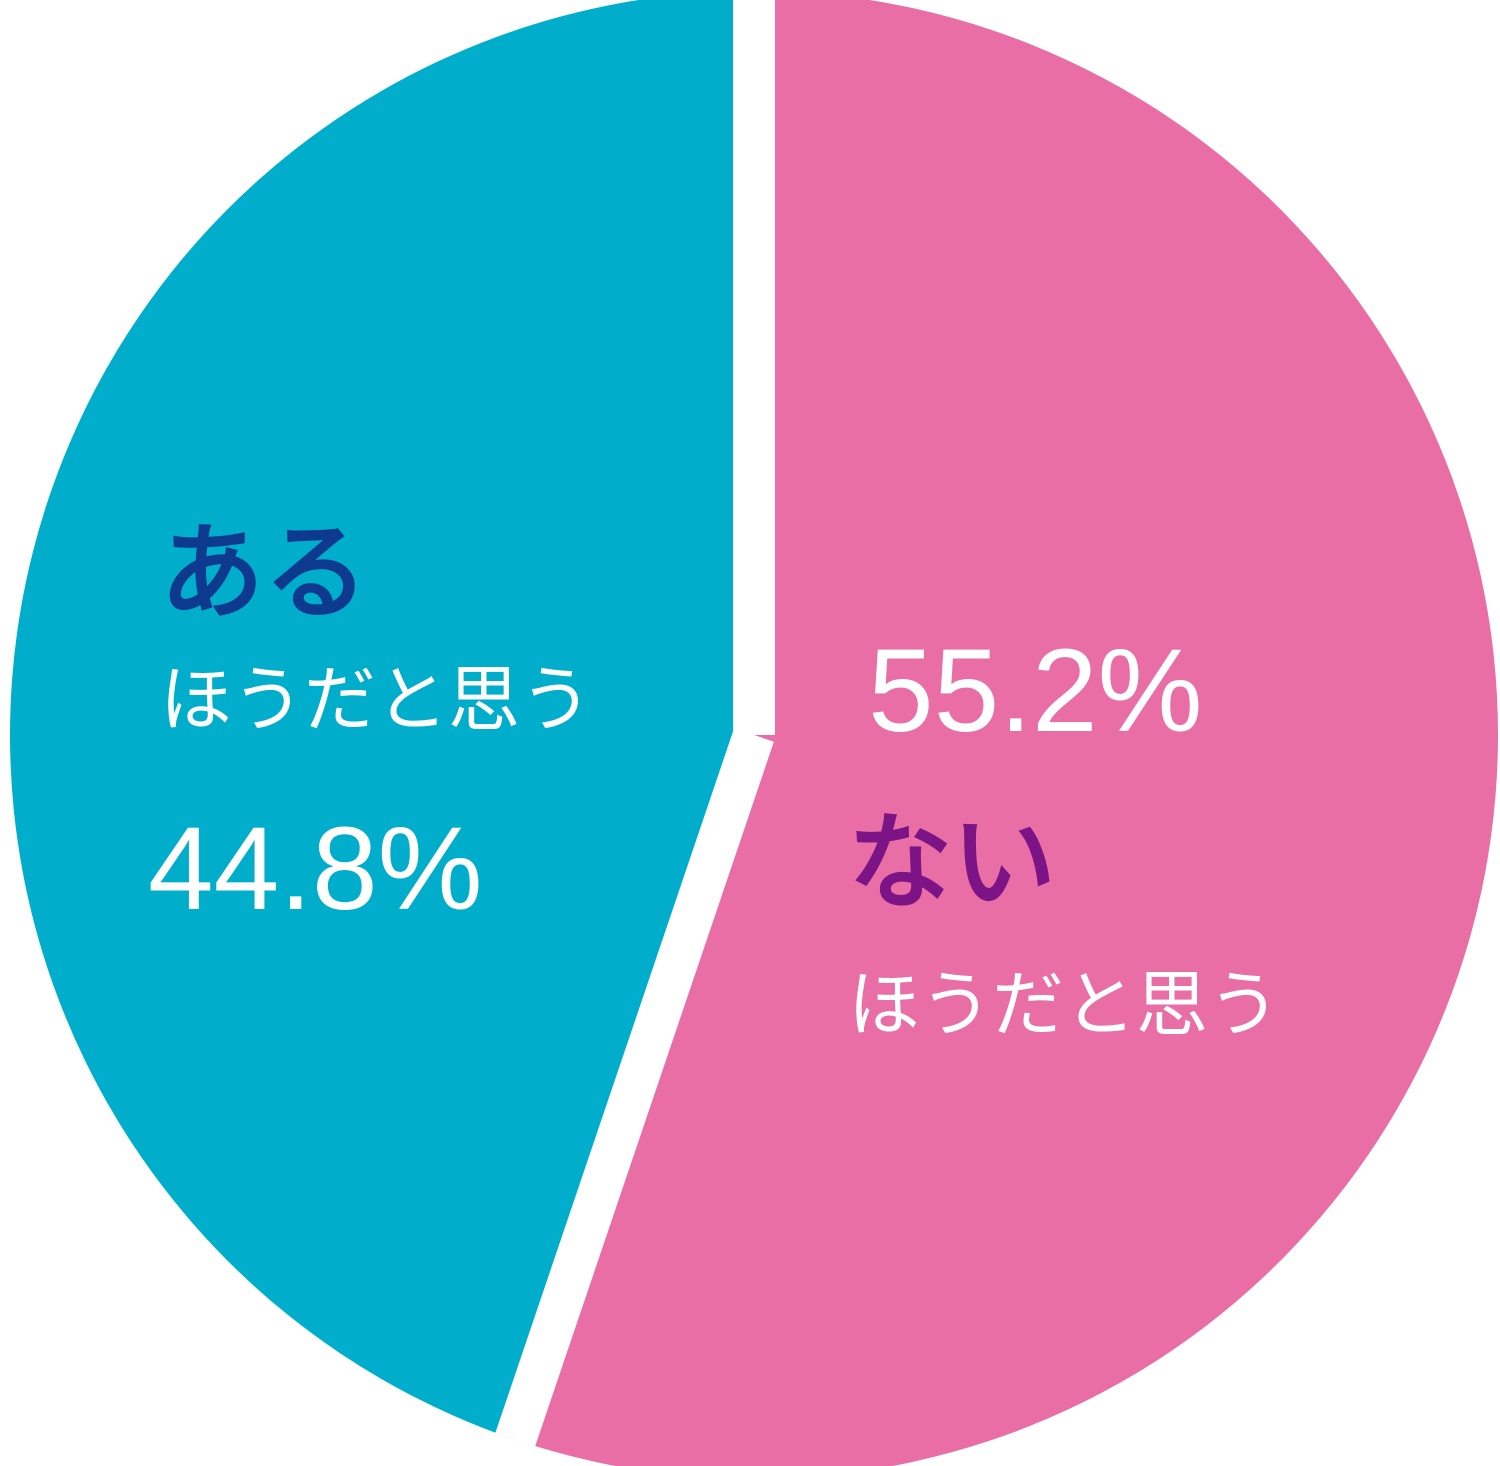 This screenshot has width=1500, height=1466. What do you see at coordinates (315, 869) in the screenshot?
I see `value-label: 44.8%` at bounding box center [315, 869].